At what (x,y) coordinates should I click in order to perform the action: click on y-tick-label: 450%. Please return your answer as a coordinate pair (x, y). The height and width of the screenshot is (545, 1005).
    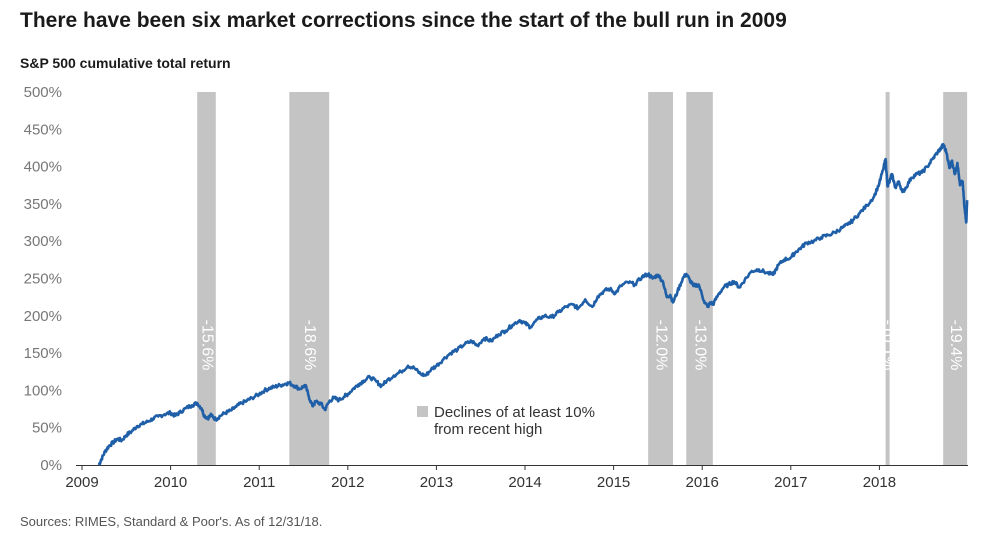
    Looking at the image, I should click on (43, 129).